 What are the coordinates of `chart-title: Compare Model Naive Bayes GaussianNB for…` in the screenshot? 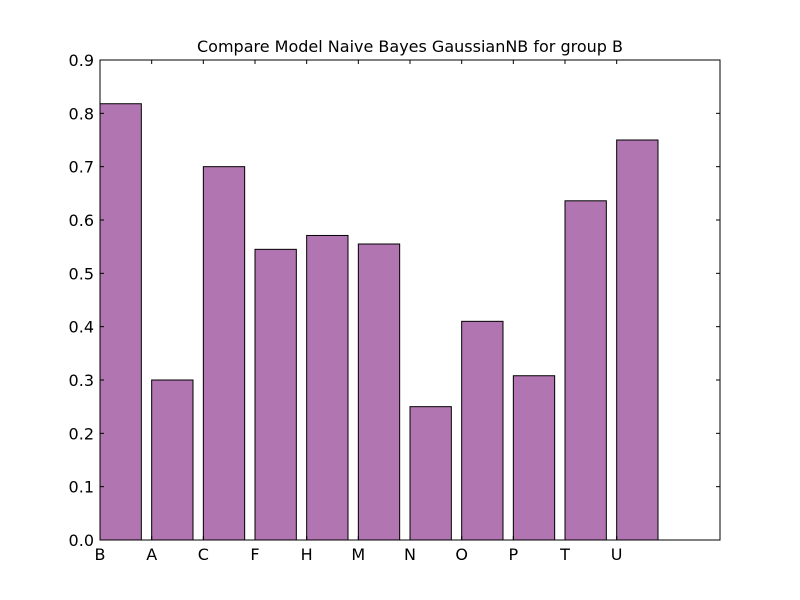 It's located at (410, 46).